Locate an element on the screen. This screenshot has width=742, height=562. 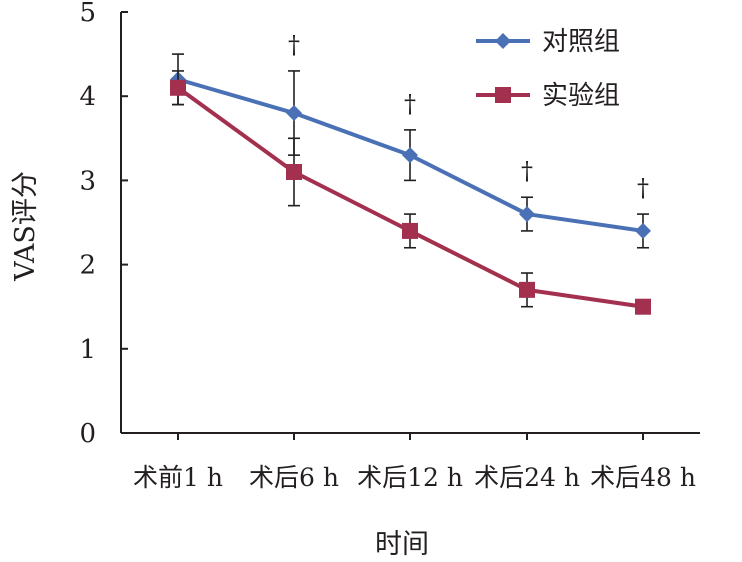
legend-item-1: 对照组 is located at coordinates (548, 42).